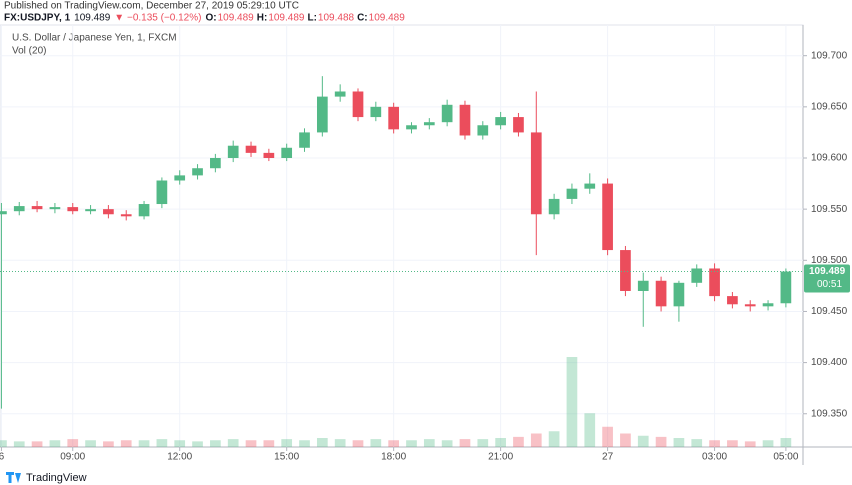 Image resolution: width=852 pixels, height=485 pixels. I want to click on quote-field-value: 109.488, so click(336, 18).